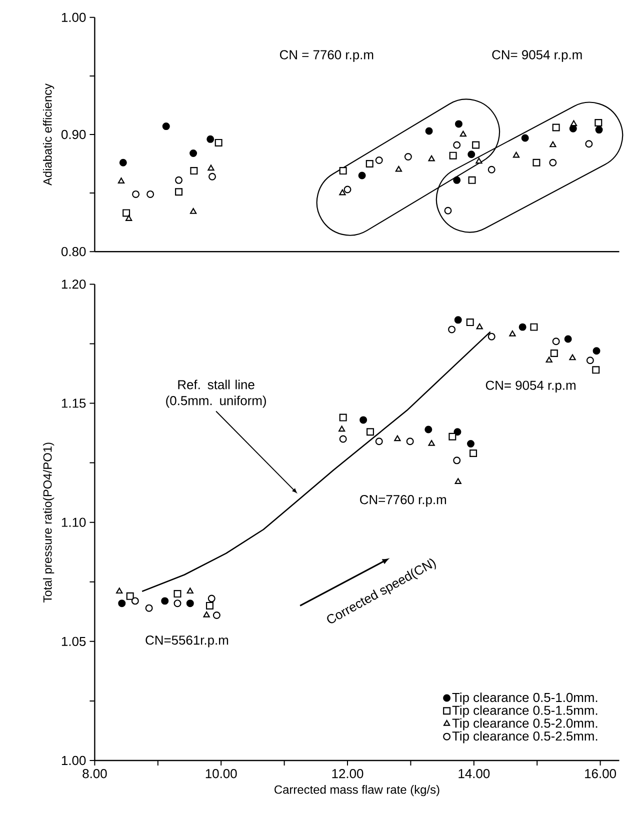 Image resolution: width=624 pixels, height=828 pixels. Describe the element at coordinates (327, 56) in the screenshot. I see `annotation: CN = 7760 r.p.m` at that location.